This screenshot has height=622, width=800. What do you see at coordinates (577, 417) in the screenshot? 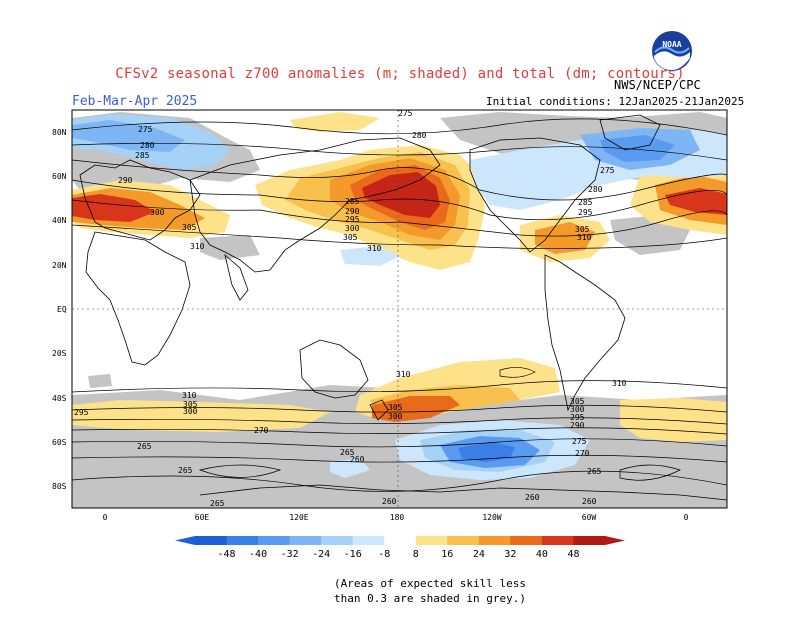
I see `contour-label-295f: 295` at bounding box center [577, 417].